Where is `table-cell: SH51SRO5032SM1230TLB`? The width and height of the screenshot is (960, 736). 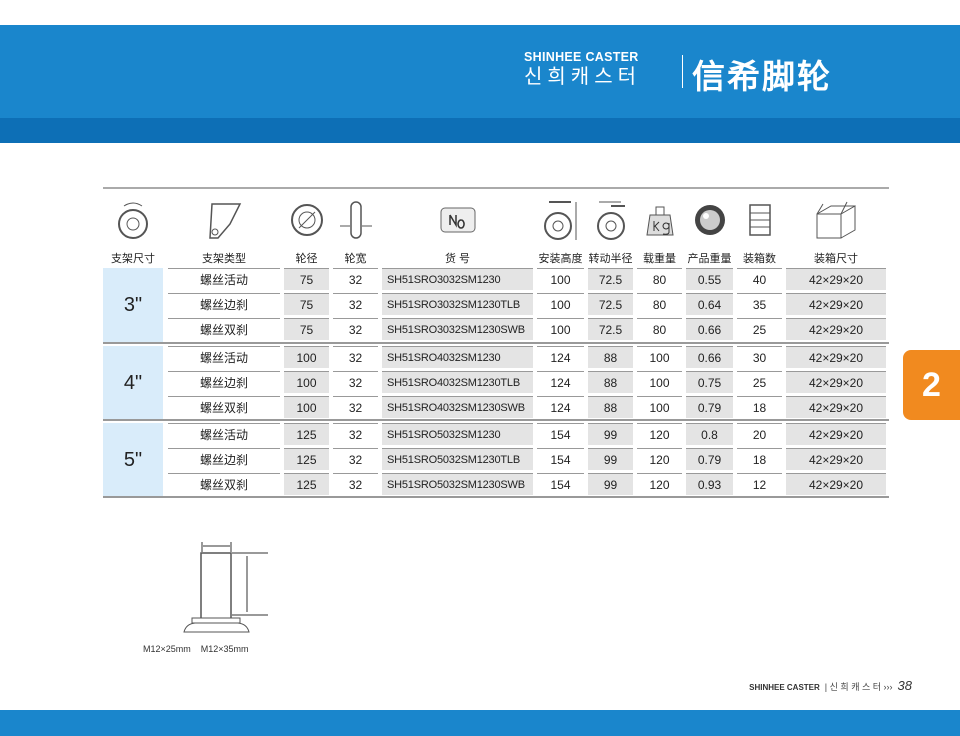 table-cell: SH51SRO5032SM1230TLB is located at coordinates (457, 459).